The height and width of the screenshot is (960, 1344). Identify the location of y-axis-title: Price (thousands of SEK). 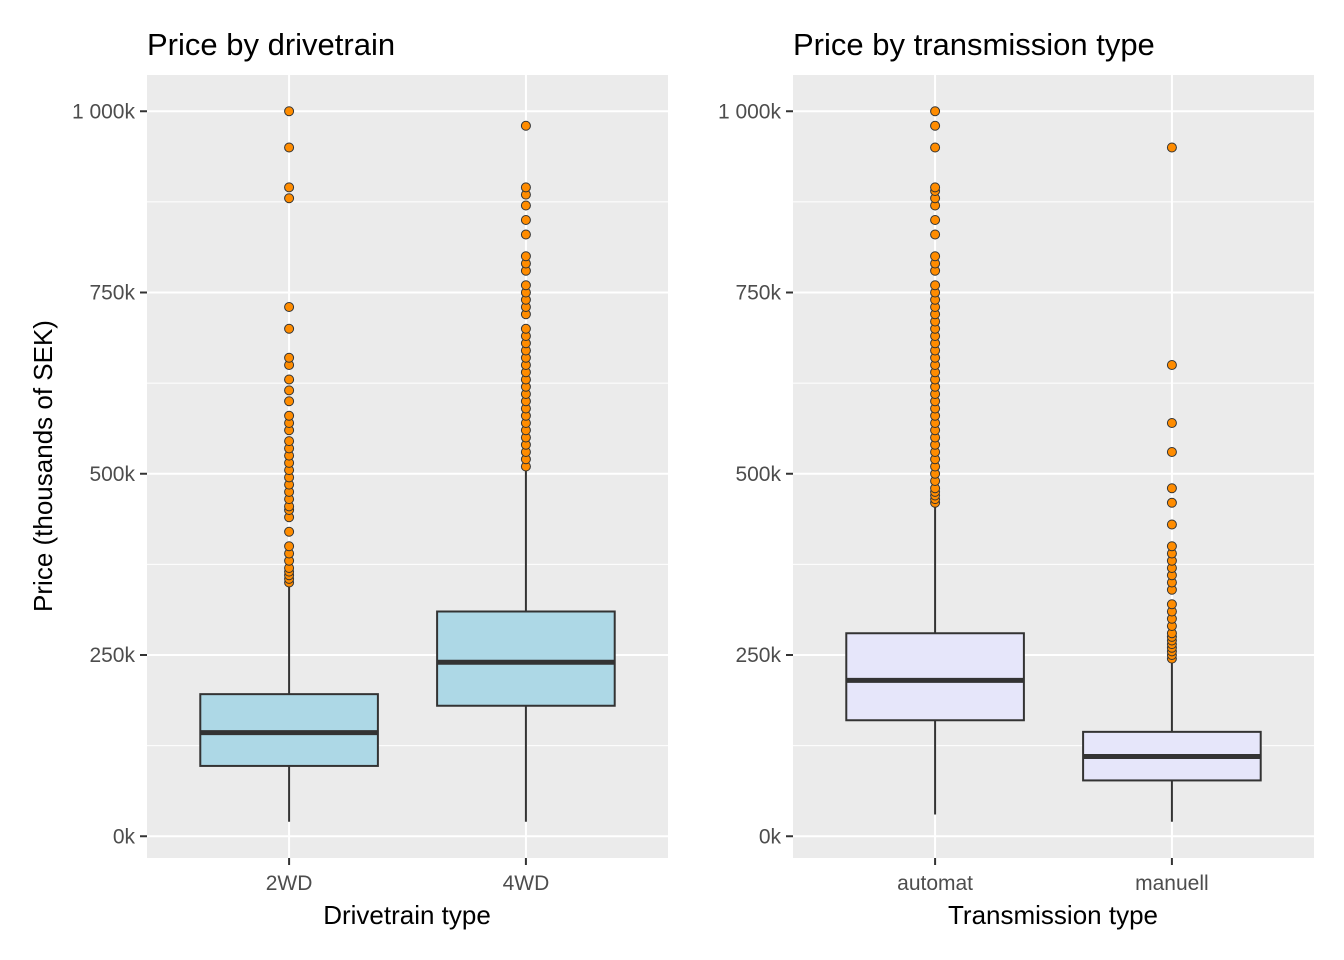
(43, 466).